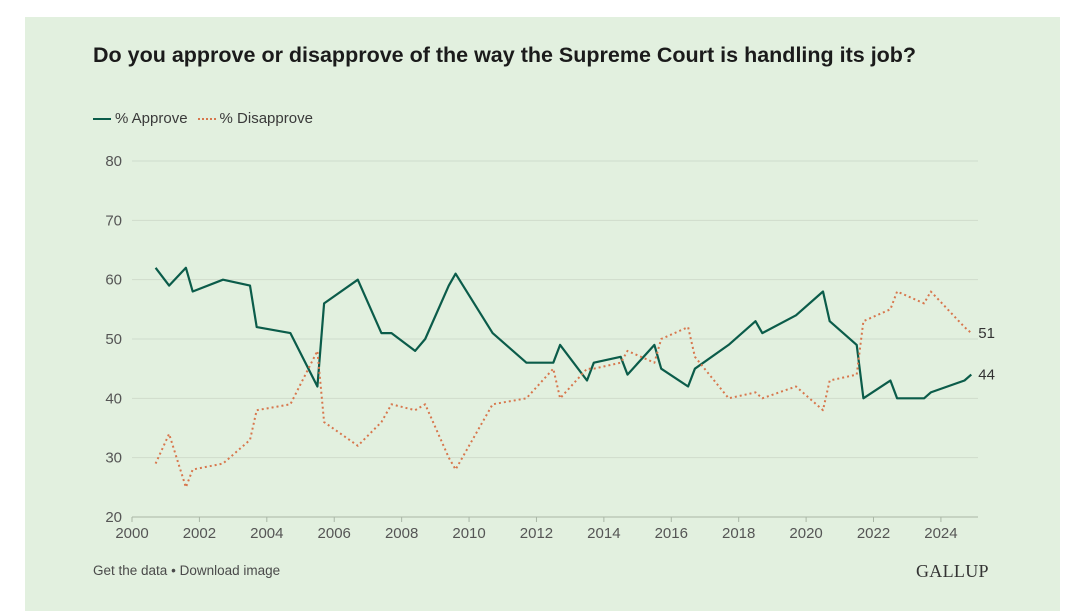 This screenshot has width=1076, height=611. What do you see at coordinates (873, 533) in the screenshot?
I see `x-tick-label-2022: 2022` at bounding box center [873, 533].